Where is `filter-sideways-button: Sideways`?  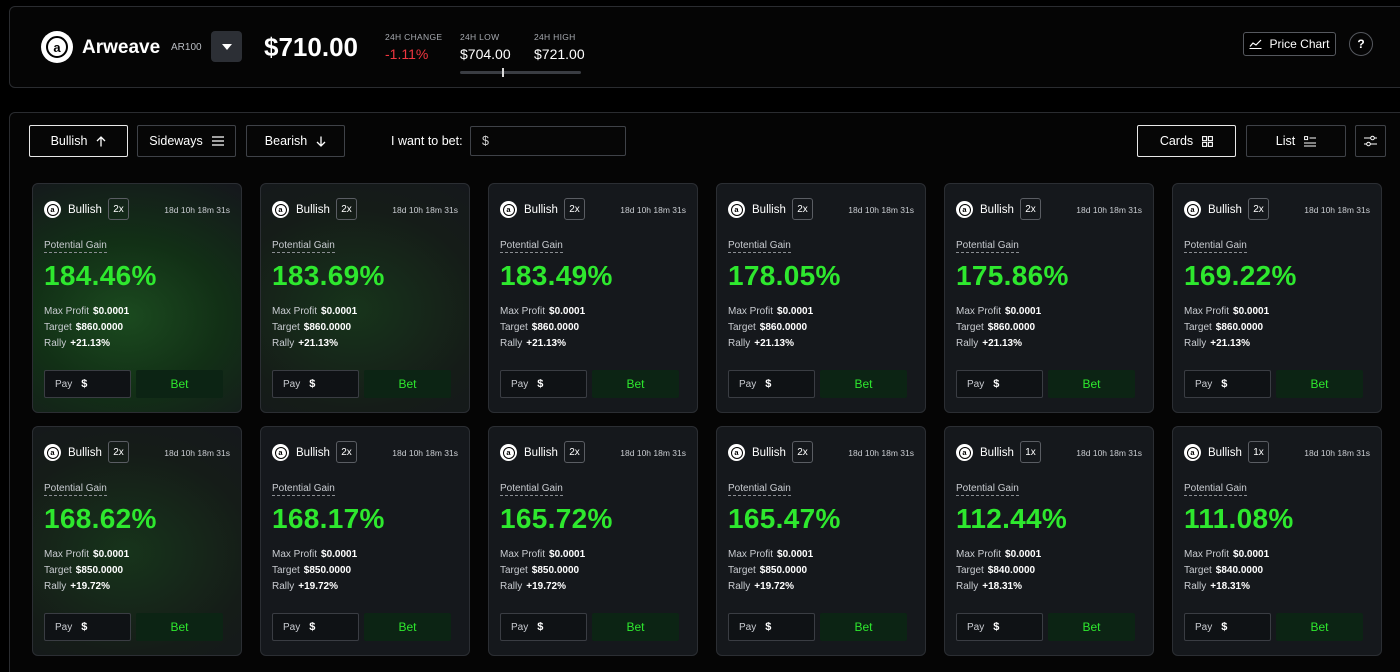
filter-sideways-button: Sideways is located at coordinates (186, 141).